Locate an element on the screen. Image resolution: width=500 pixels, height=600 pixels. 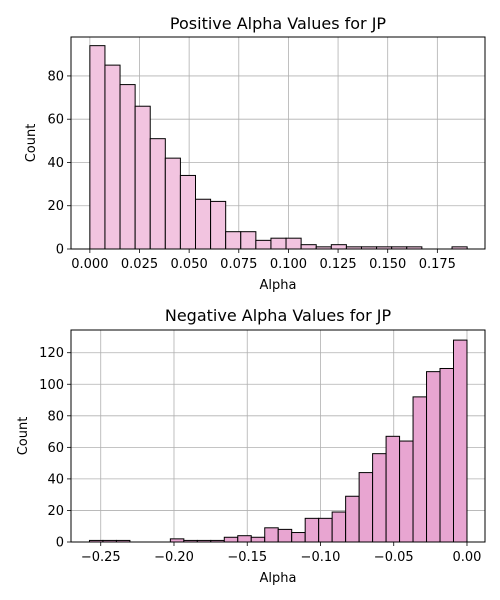
x-tick-label: 0.050 is located at coordinates (189, 264).